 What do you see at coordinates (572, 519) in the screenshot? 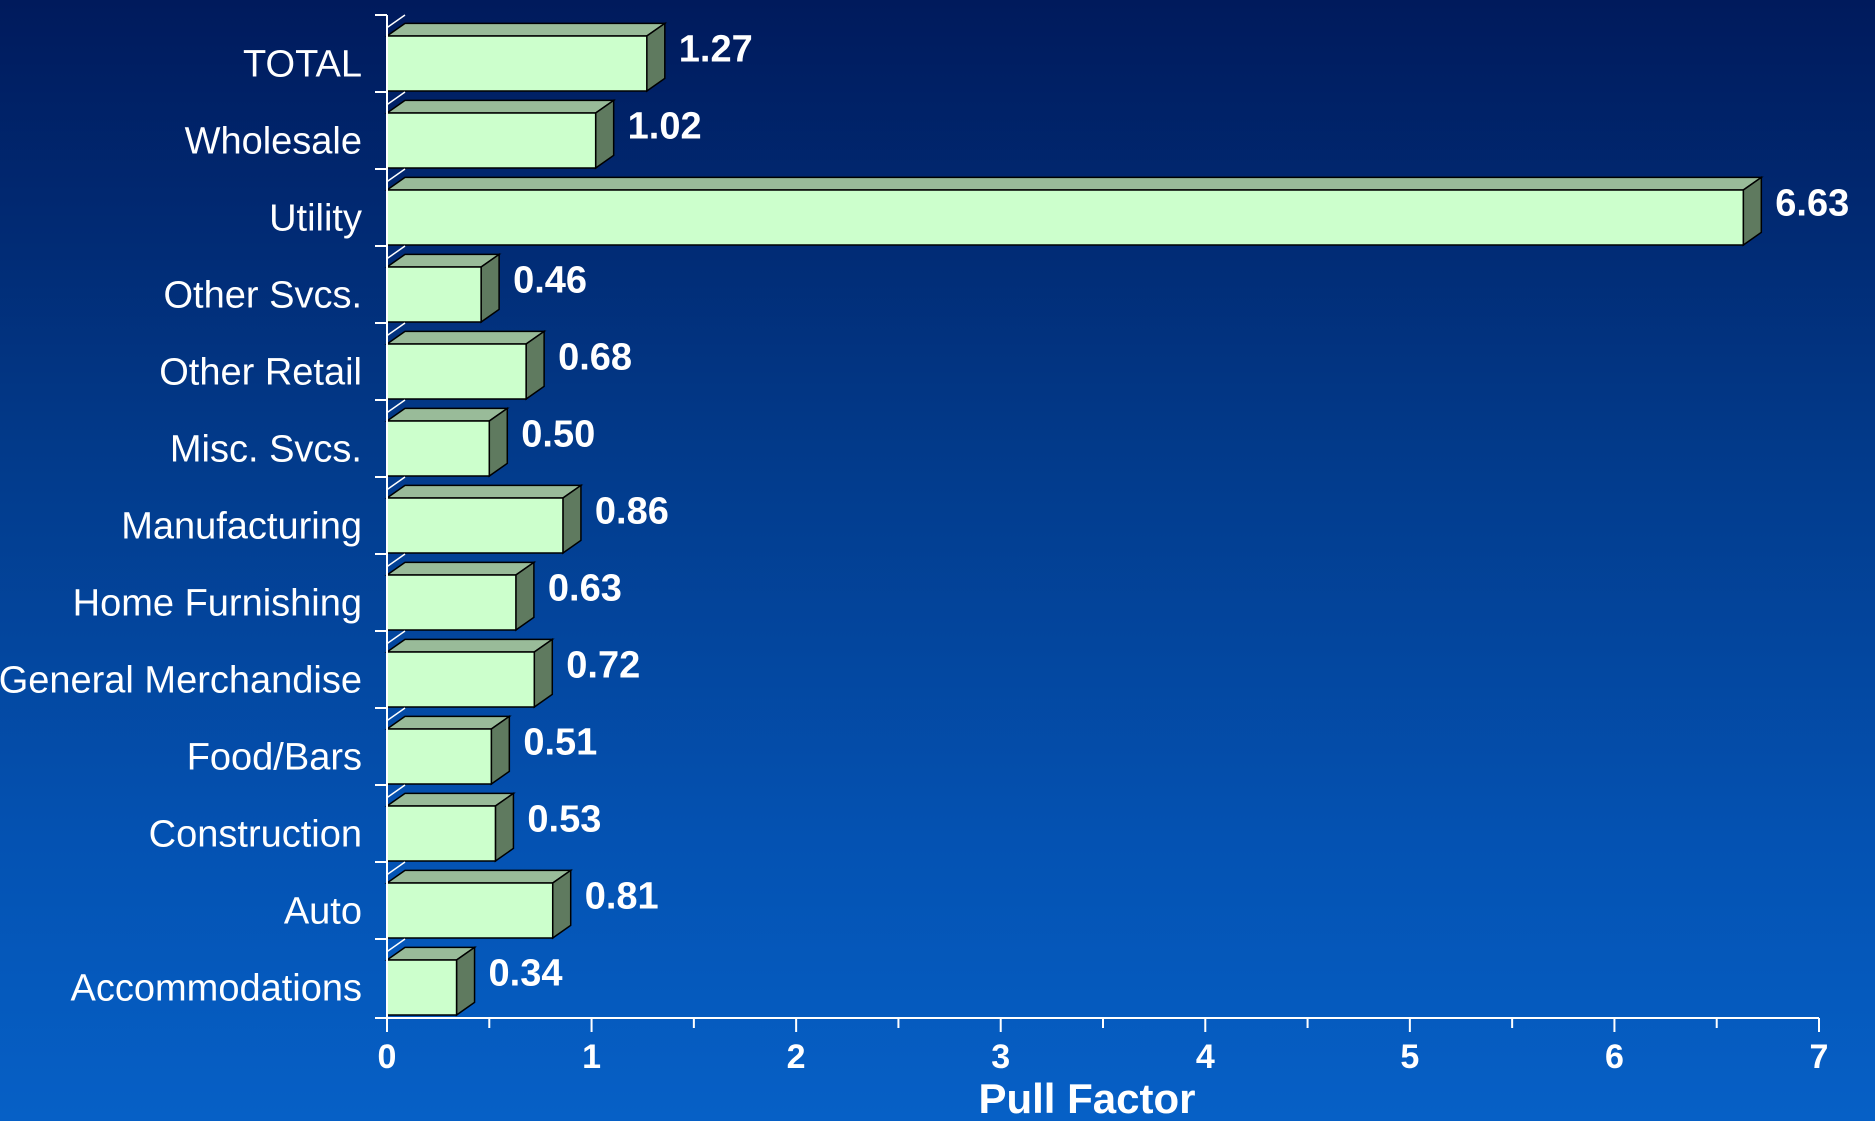
I see `bar-side-manufacturing` at bounding box center [572, 519].